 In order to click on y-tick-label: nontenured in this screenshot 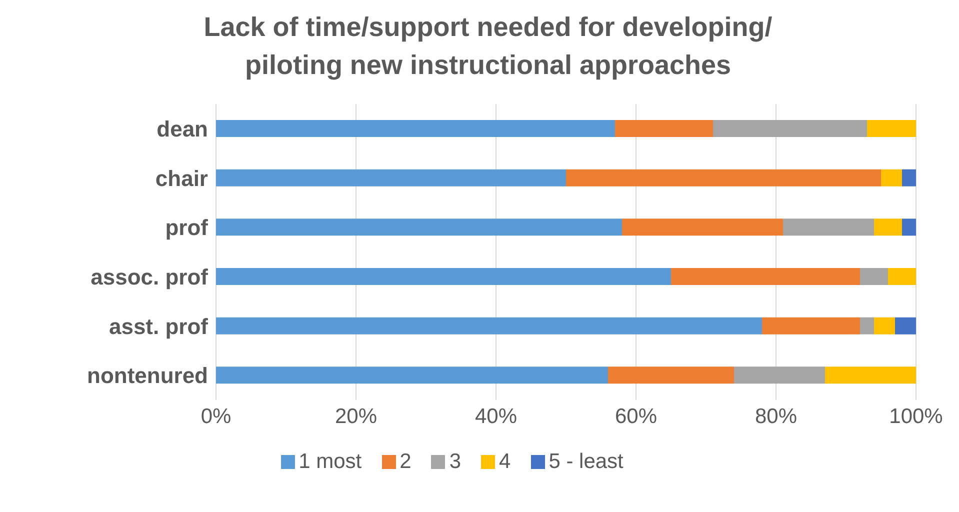, I will do `click(147, 375)`.